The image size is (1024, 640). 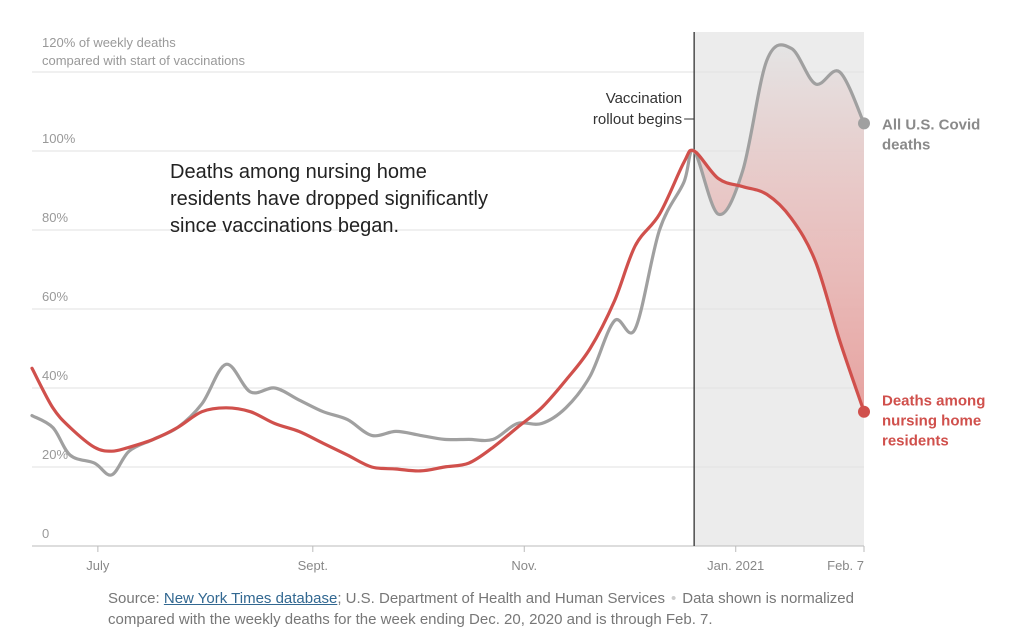 I want to click on nursing-home-deaths-label-line-1: Deaths among, so click(x=933, y=401).